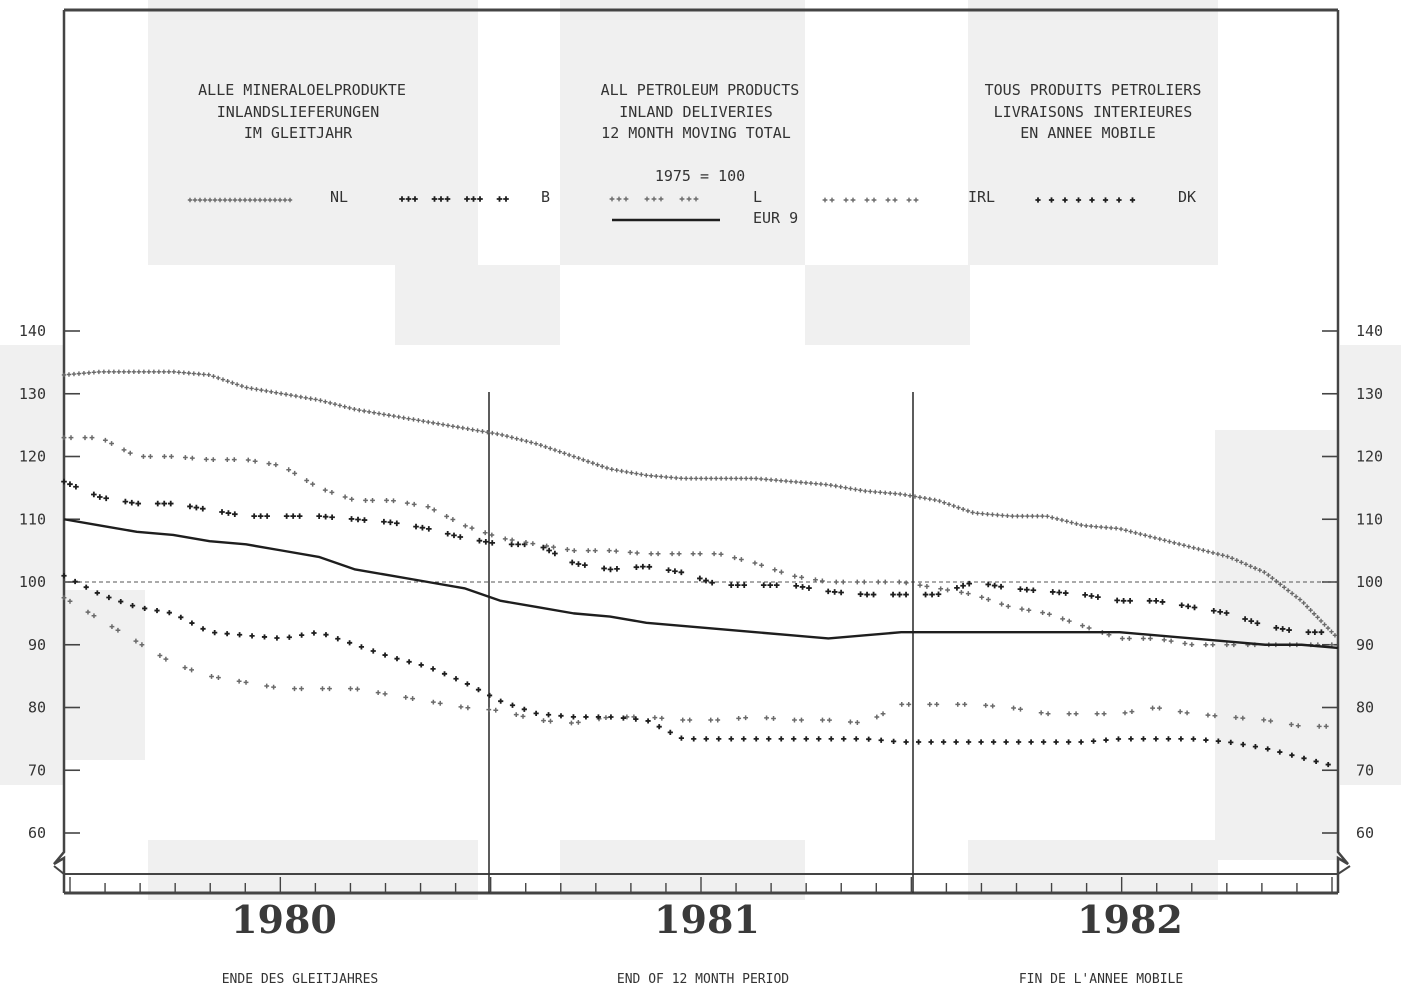  I want to click on y-axis-labels-right: 60 70 80 90 100 110 120 130 140, so click(1369, 582).